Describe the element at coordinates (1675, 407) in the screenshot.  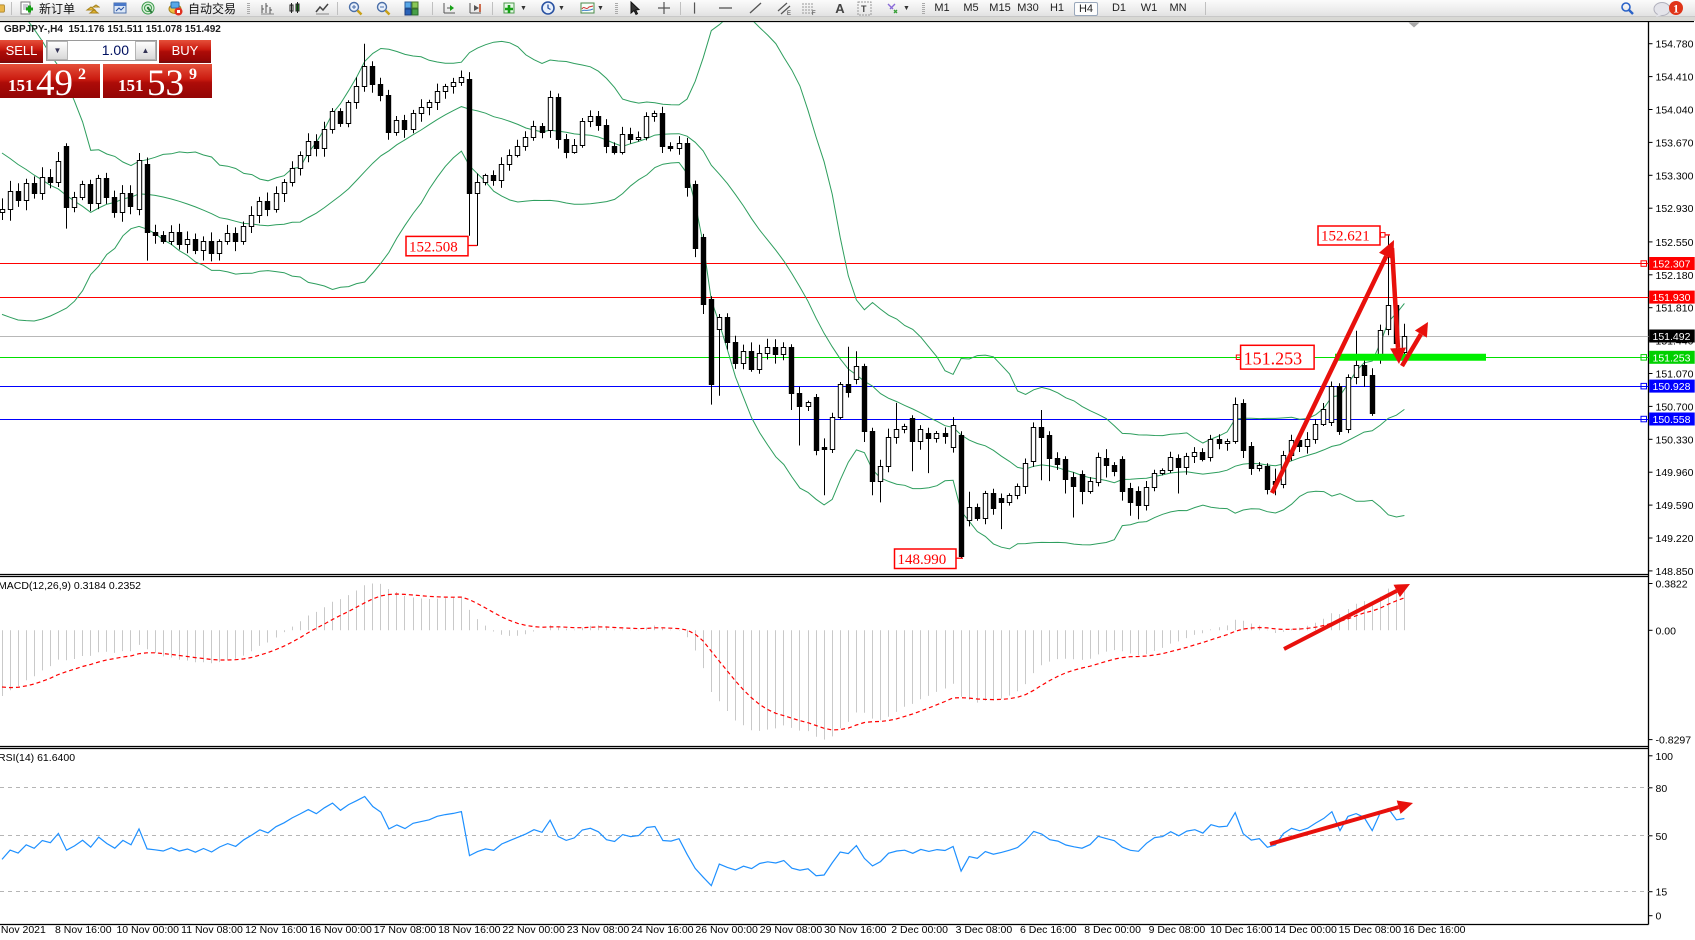
I see `svg-text: 150.700` at that location.